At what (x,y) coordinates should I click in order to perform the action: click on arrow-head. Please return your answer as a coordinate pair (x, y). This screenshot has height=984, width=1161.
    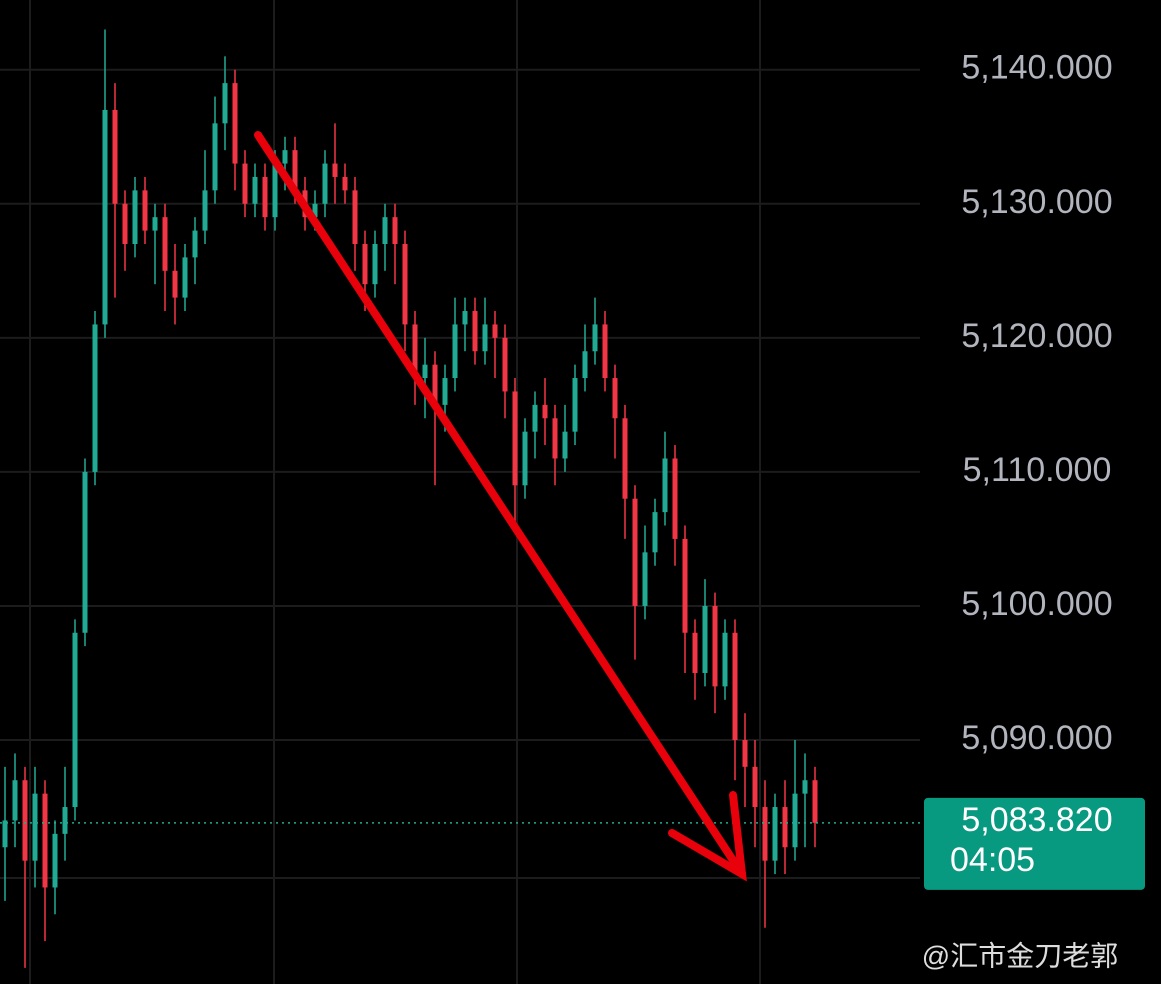
    Looking at the image, I should click on (707, 836).